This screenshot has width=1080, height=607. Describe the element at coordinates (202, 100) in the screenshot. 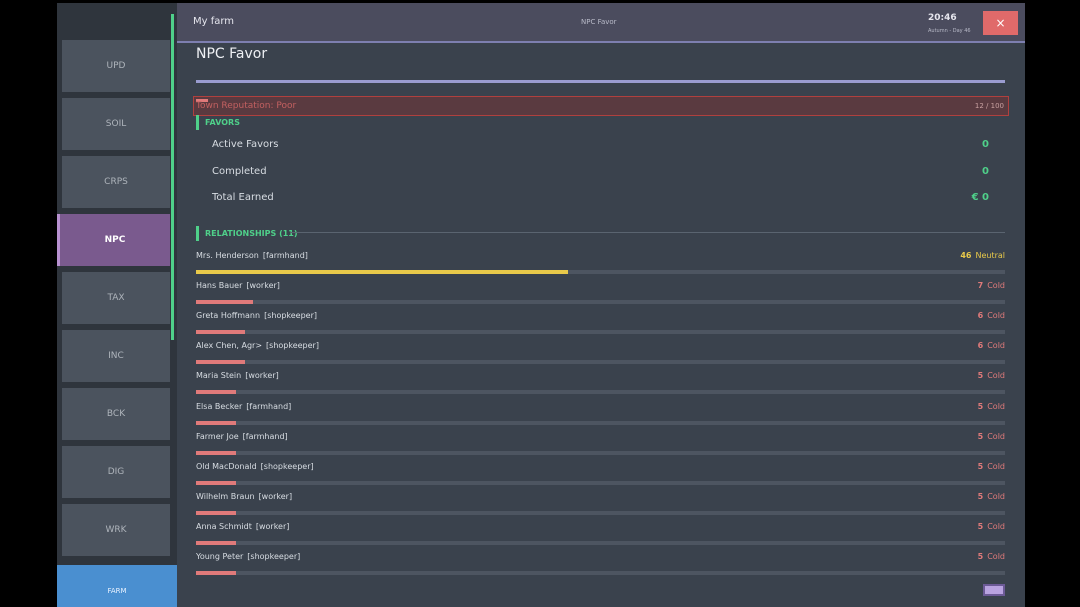

I see `reputation-bar` at that location.